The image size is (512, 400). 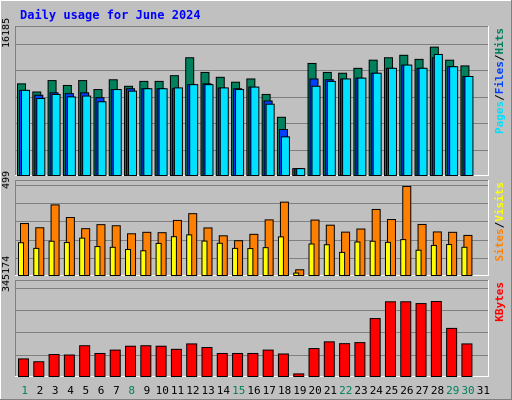 I want to click on x-tick-label-day-26: 26, so click(x=406, y=390).